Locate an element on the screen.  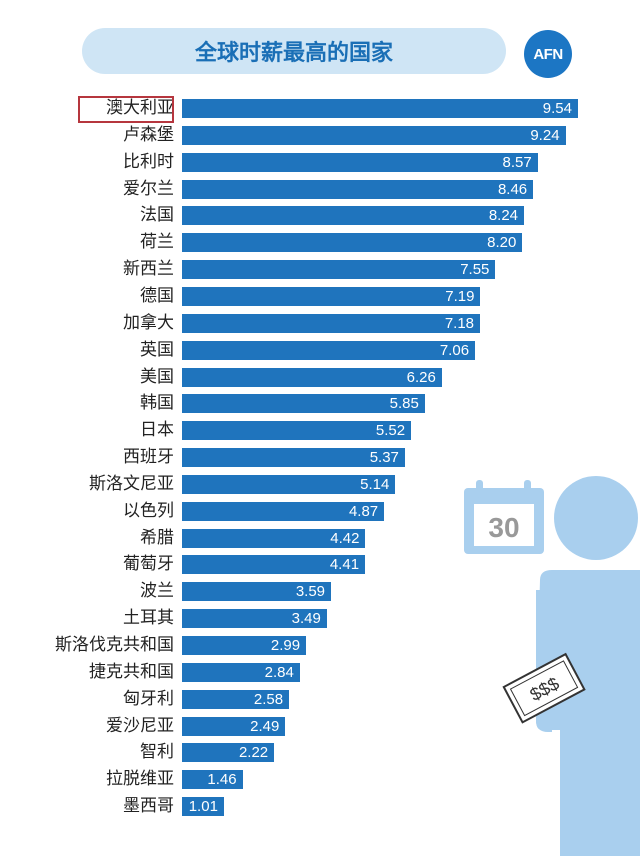
bar-value-label: 4.42 is located at coordinates (345, 538).